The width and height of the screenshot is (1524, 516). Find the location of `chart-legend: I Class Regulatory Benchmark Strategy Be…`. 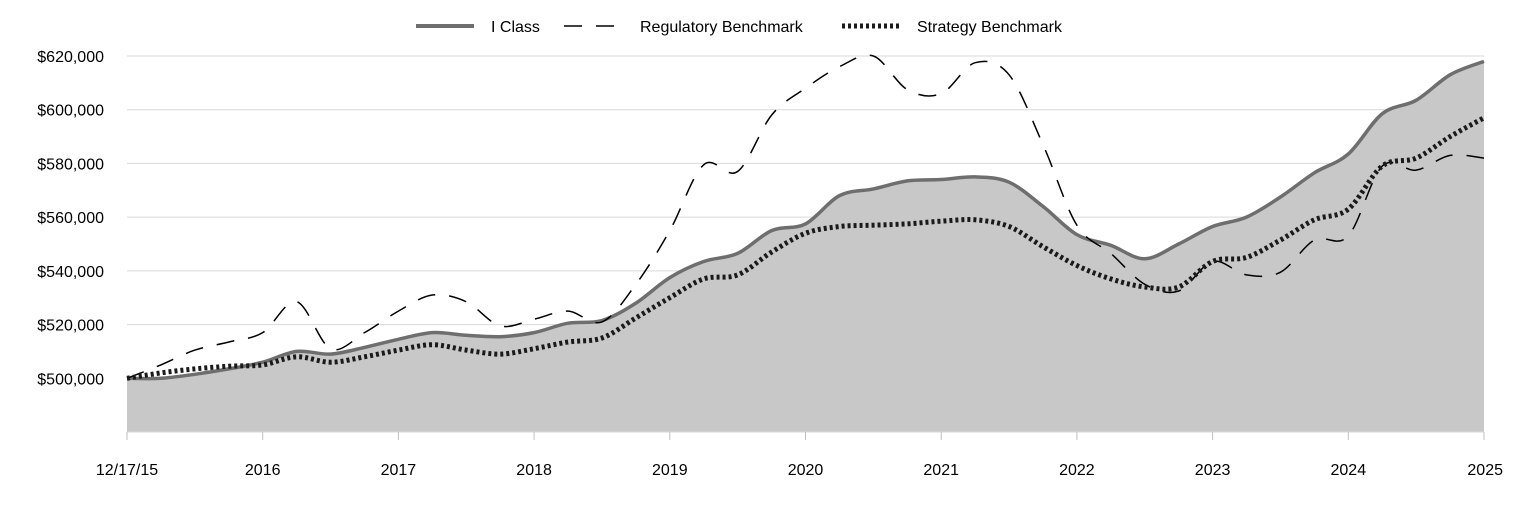

chart-legend: I Class Regulatory Benchmark Strategy Be… is located at coordinates (739, 27).